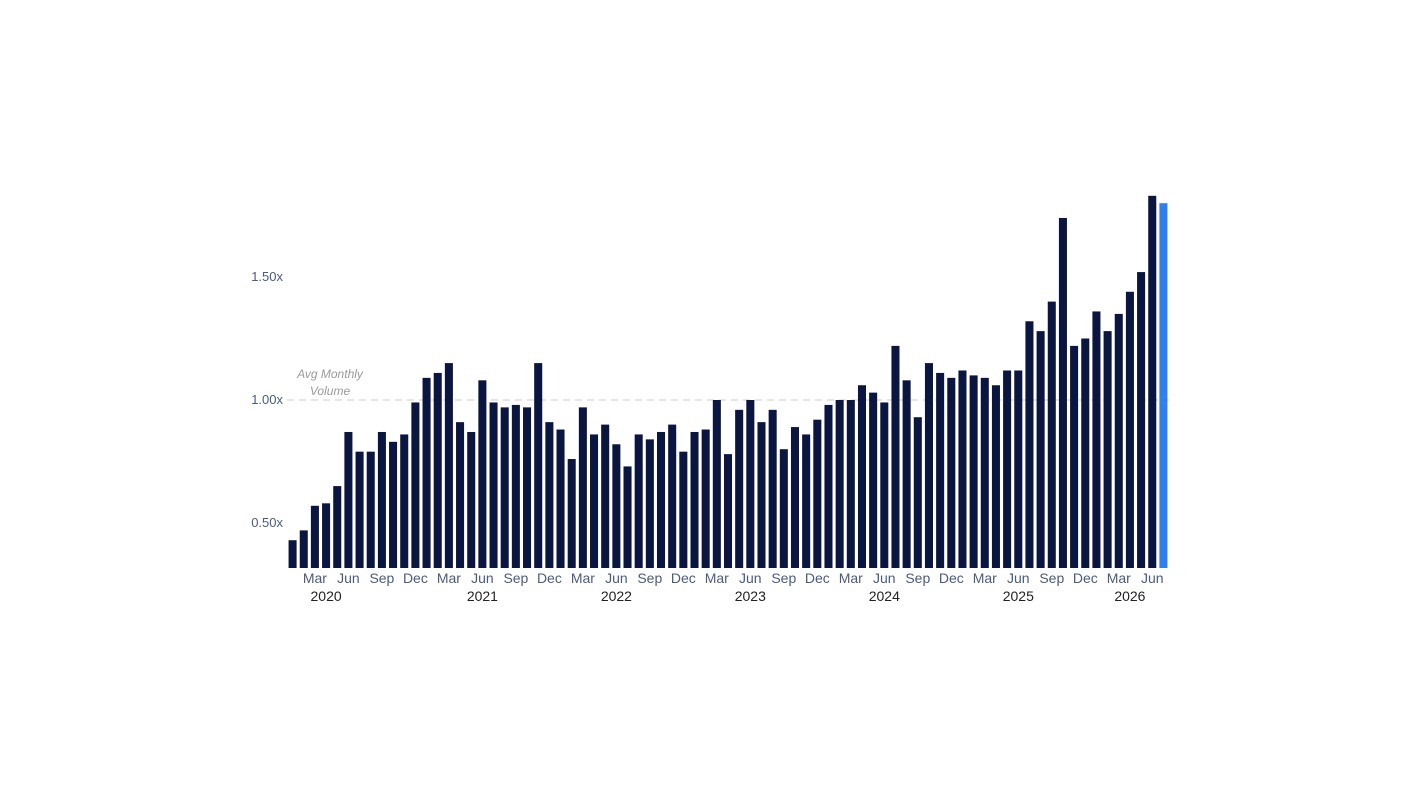 The image size is (1411, 811). What do you see at coordinates (267, 522) in the screenshot?
I see `y-tick-label: 0.50x` at bounding box center [267, 522].